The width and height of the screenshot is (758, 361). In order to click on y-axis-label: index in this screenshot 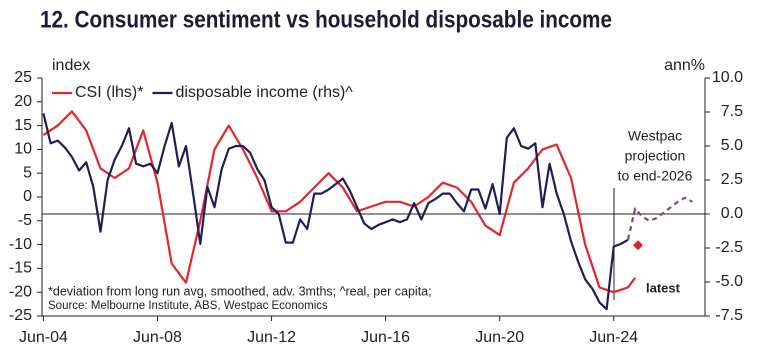, I will do `click(71, 65)`.